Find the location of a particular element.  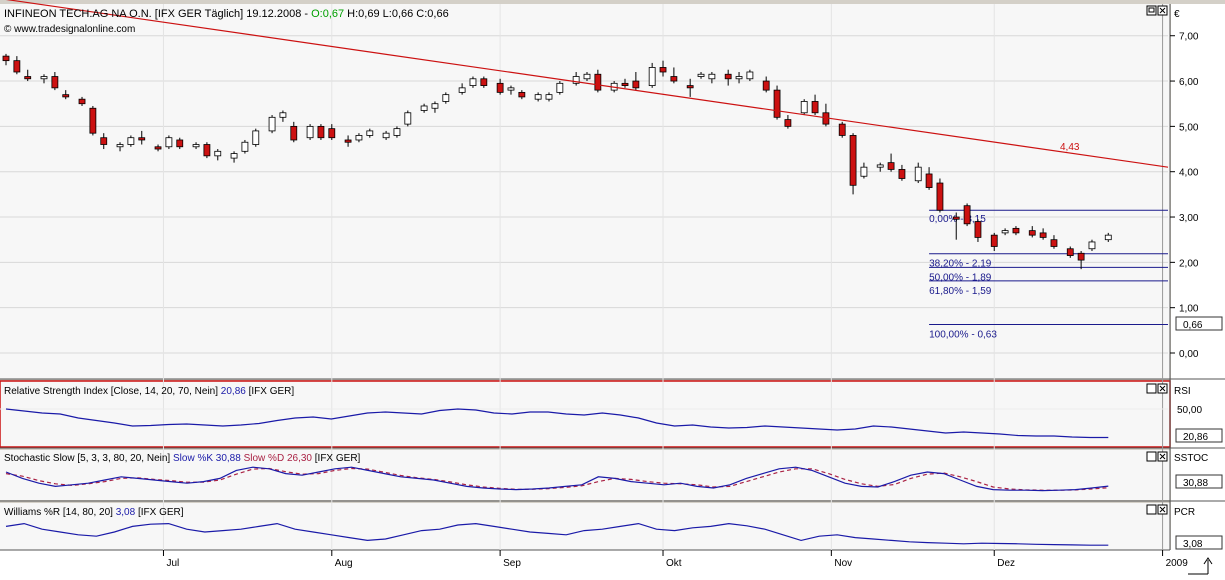

williams-window-buttons is located at coordinates (1157, 509).